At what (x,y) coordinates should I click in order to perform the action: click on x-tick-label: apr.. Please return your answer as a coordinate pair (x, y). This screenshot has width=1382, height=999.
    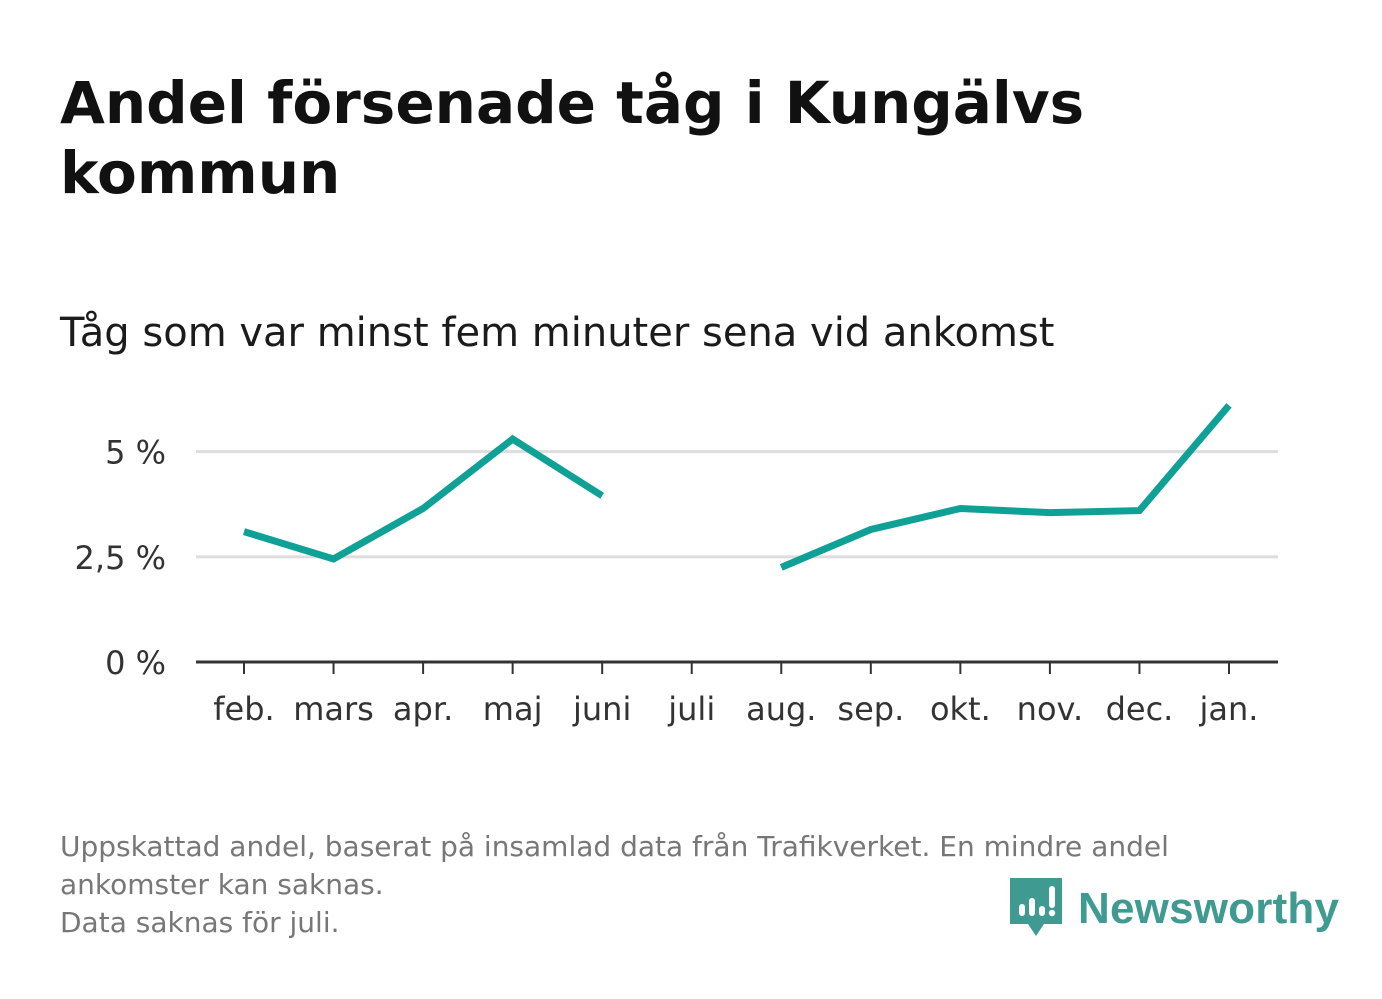
    Looking at the image, I should click on (423, 709).